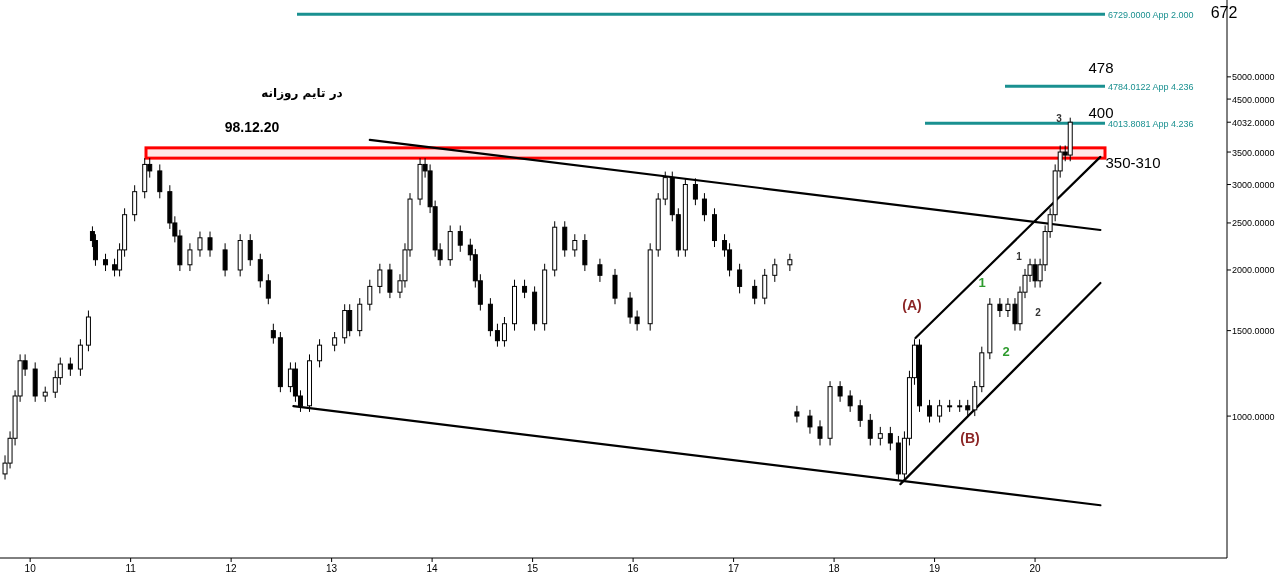 This screenshot has width=1280, height=582. I want to click on y-tick-label: 5000.0000, so click(1253, 77).